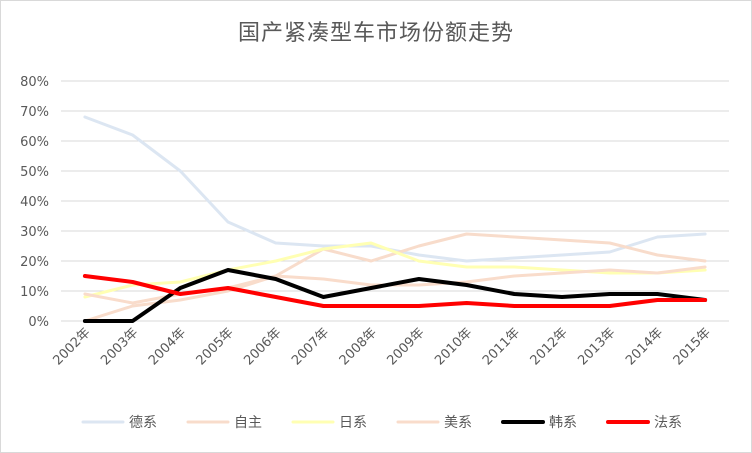 This screenshot has width=752, height=453. I want to click on x-tick-label: 2002年, so click(71, 346).